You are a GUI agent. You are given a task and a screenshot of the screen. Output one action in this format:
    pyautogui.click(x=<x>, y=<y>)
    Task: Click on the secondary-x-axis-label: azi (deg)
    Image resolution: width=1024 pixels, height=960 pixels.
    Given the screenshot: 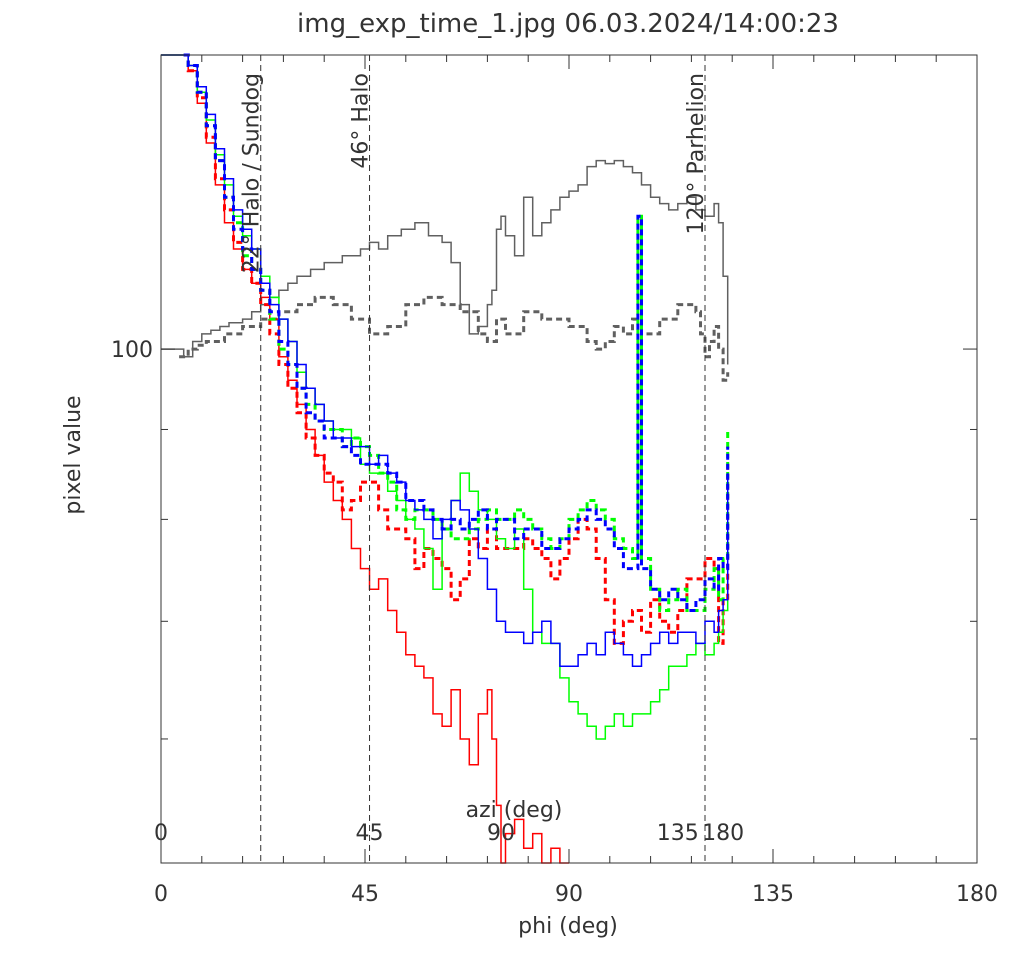 What is the action you would take?
    pyautogui.click(x=514, y=810)
    